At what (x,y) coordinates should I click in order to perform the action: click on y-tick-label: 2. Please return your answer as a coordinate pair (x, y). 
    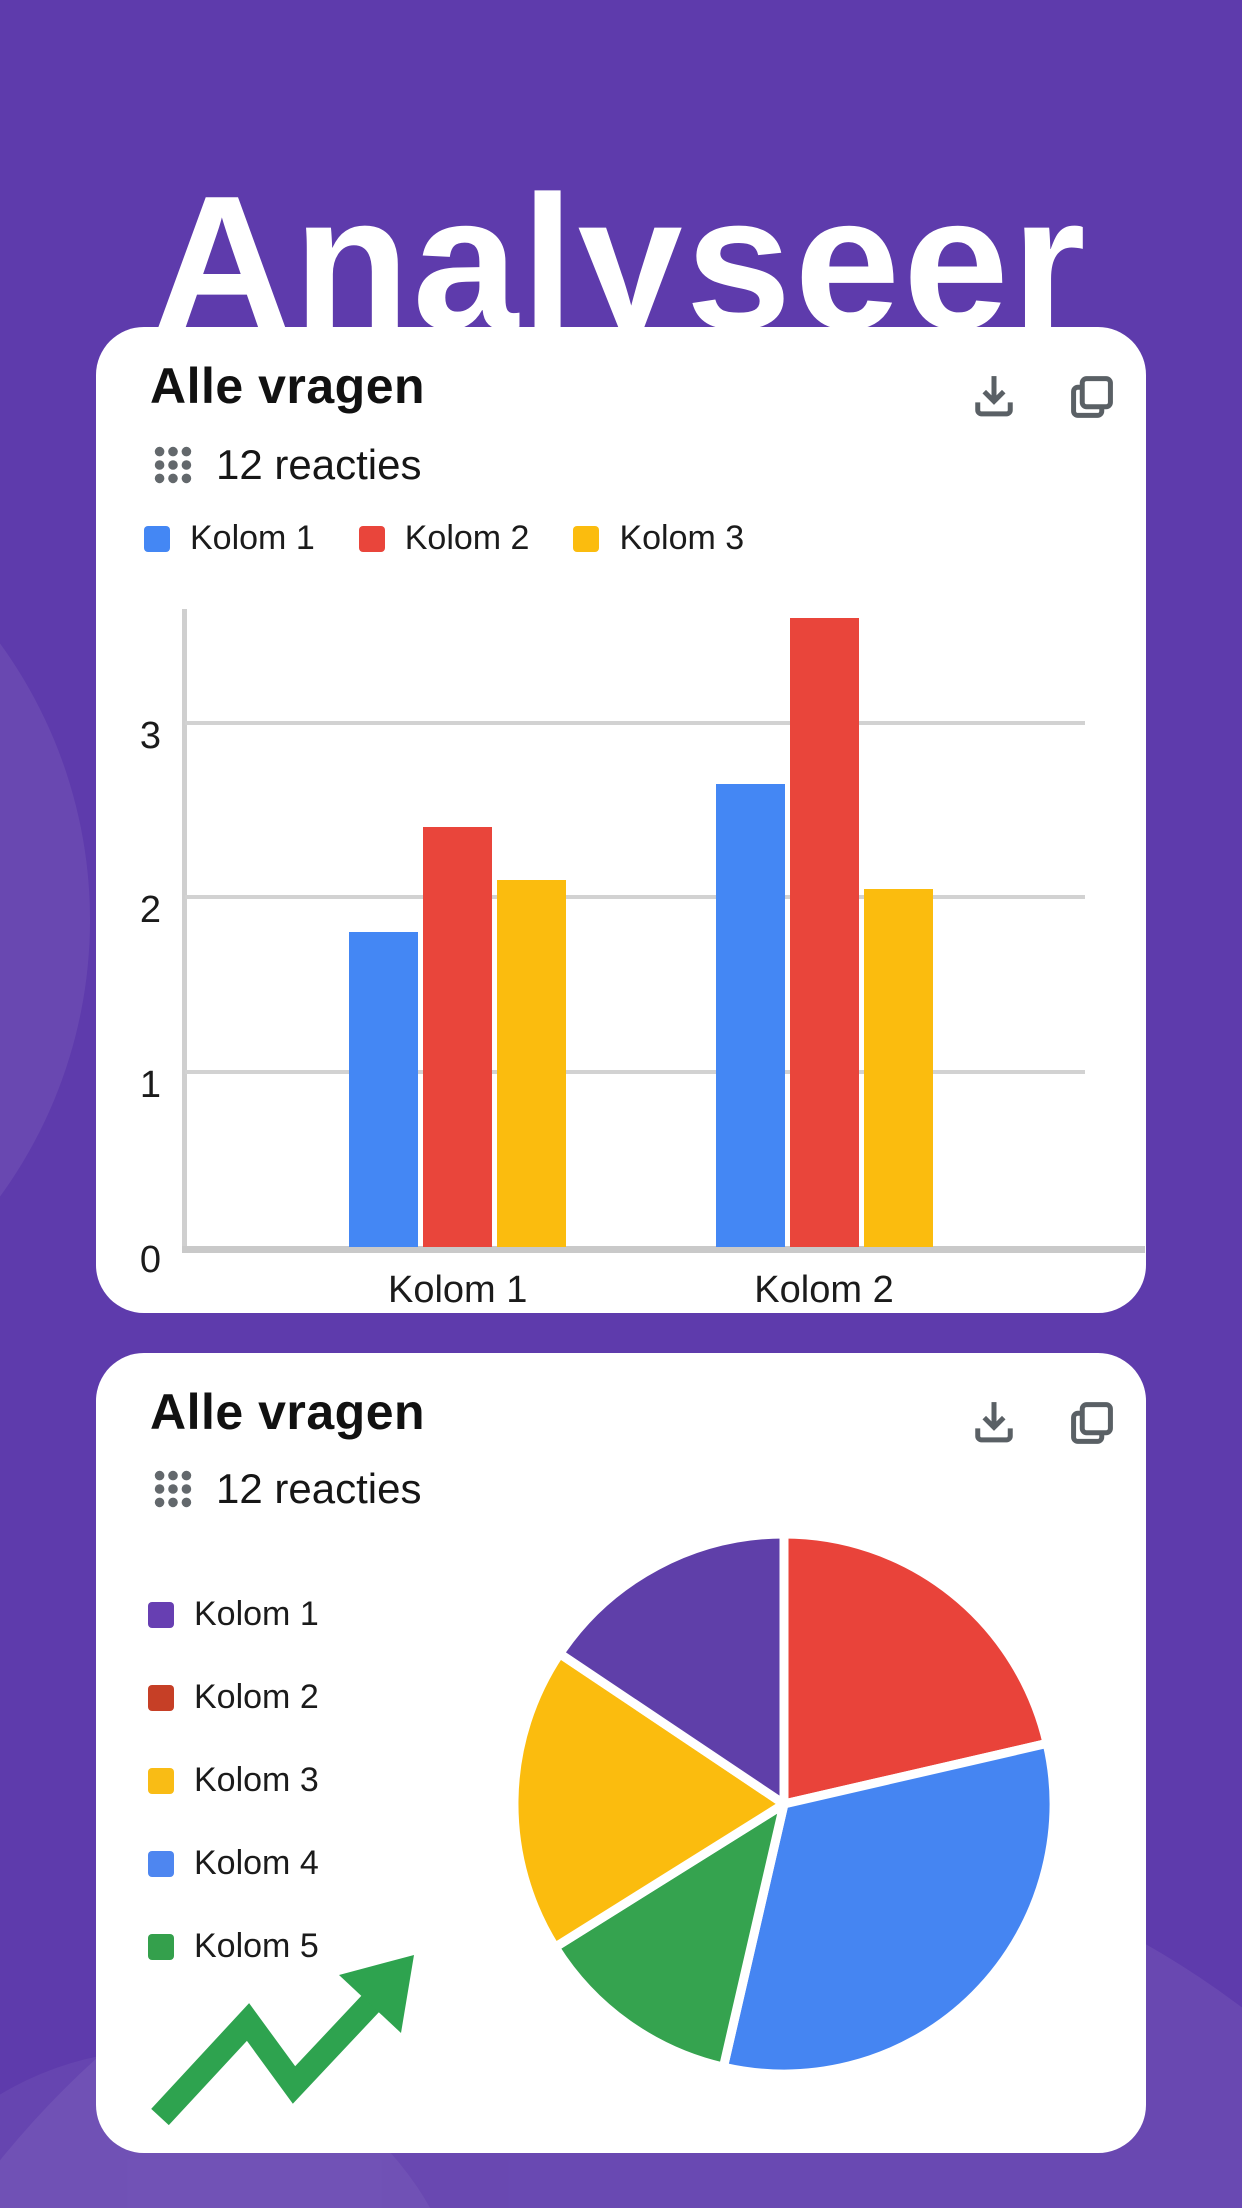
    Looking at the image, I should click on (150, 910).